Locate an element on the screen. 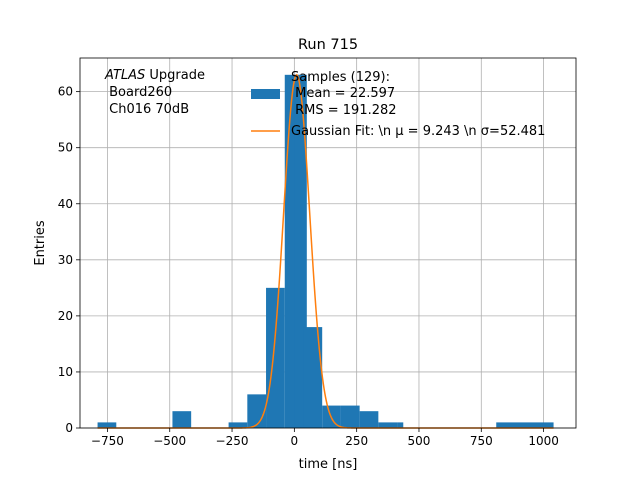 Image resolution: width=640 pixels, height=480 pixels. annotation-upgrade: Upgrade is located at coordinates (175, 75).